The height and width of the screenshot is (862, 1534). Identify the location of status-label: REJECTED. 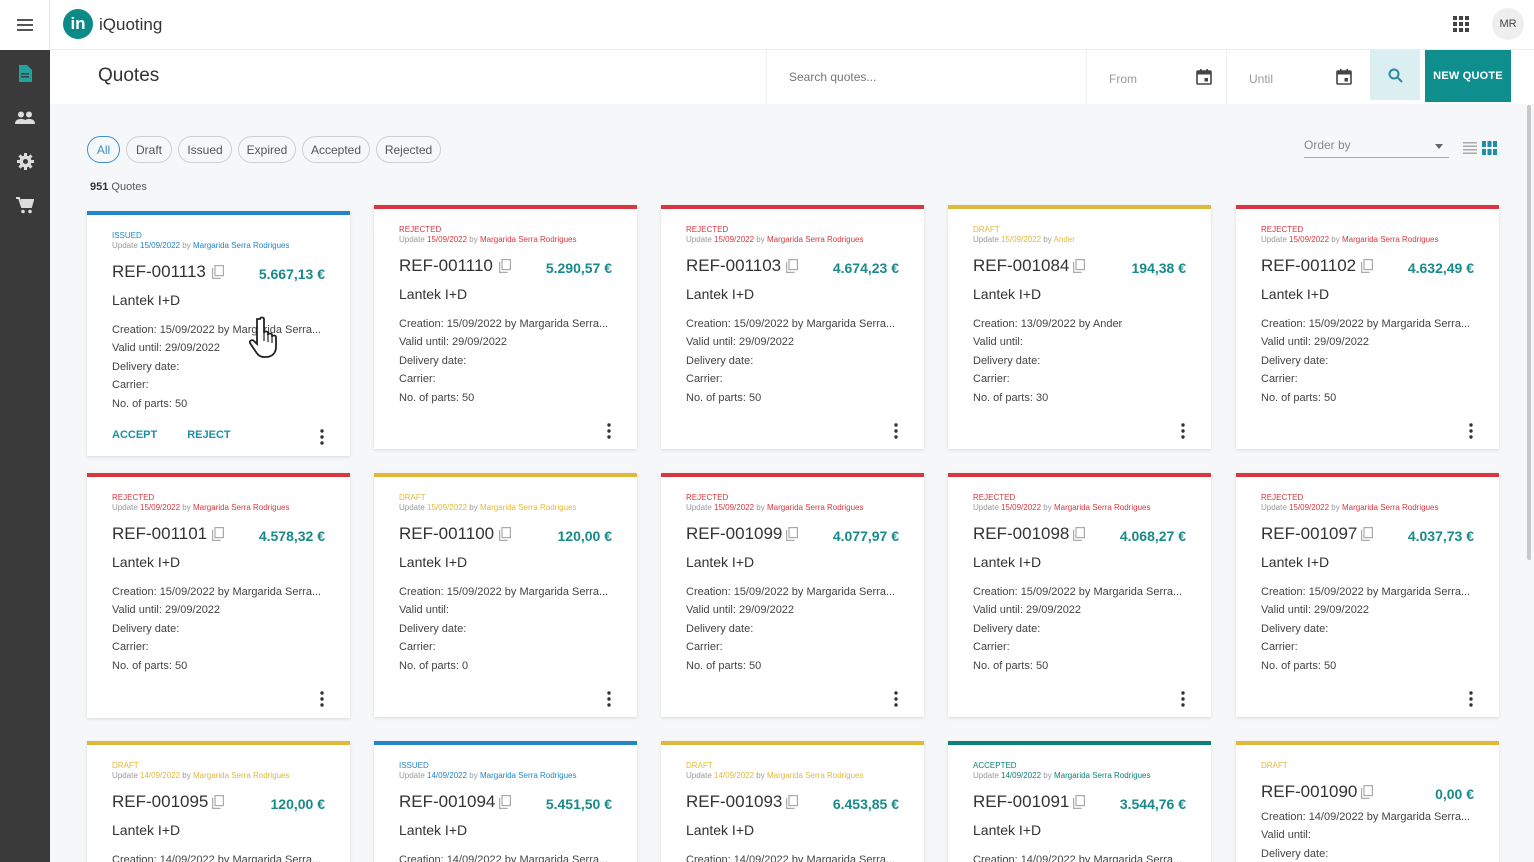
(420, 229).